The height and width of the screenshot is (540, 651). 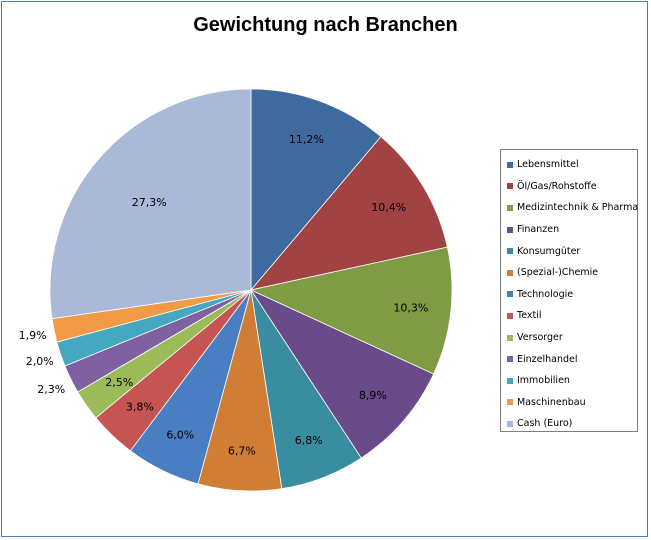 I want to click on data-label: 6,7%, so click(x=242, y=451).